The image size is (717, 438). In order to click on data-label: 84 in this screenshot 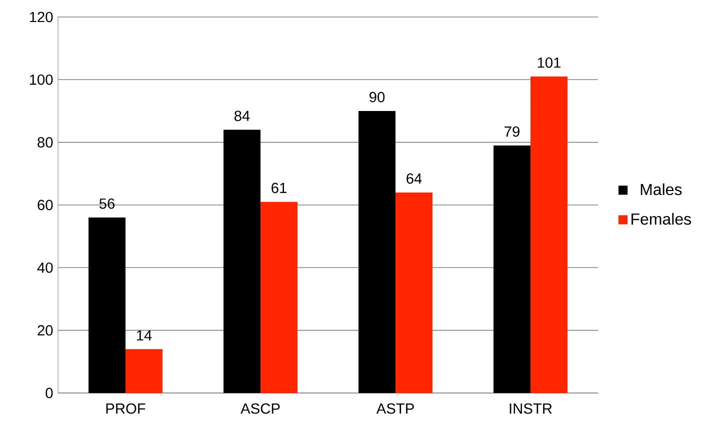, I will do `click(242, 116)`.